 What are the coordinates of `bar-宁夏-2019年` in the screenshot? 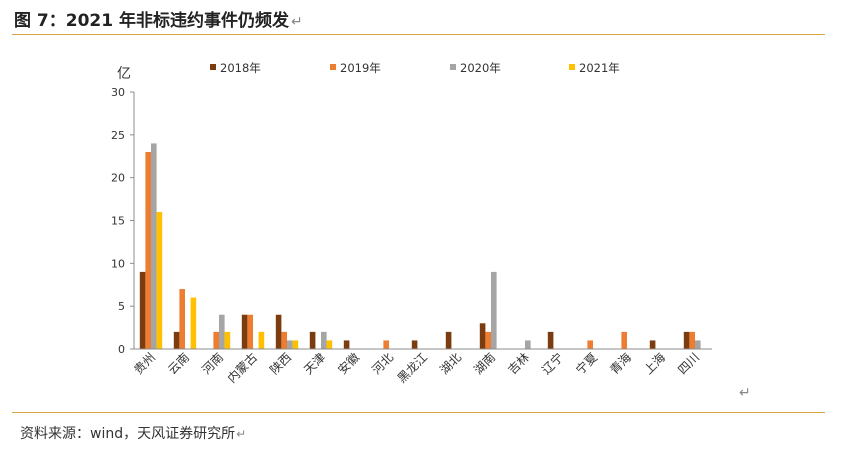 It's located at (590, 344).